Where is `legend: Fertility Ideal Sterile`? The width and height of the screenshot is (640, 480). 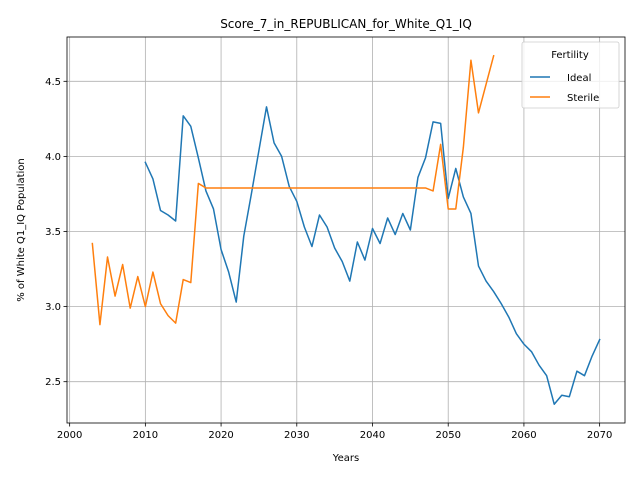
legend: Fertility Ideal Sterile is located at coordinates (570, 75).